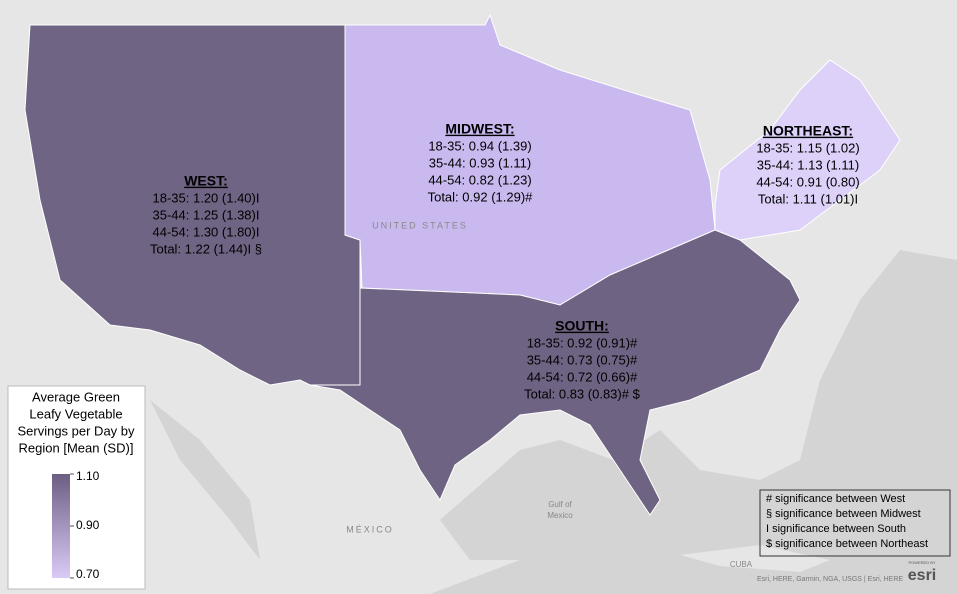  I want to click on region-title: MIDWEST:, so click(479, 129).